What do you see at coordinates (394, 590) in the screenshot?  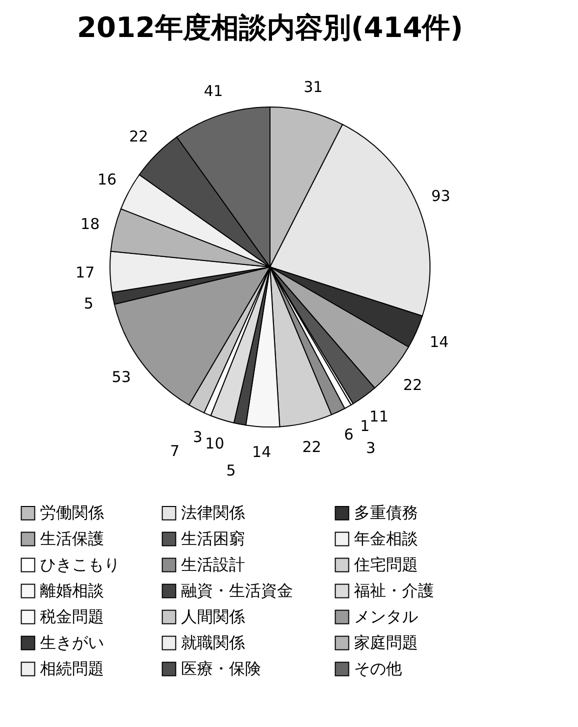 I see `legend-label: 福祉・介護` at bounding box center [394, 590].